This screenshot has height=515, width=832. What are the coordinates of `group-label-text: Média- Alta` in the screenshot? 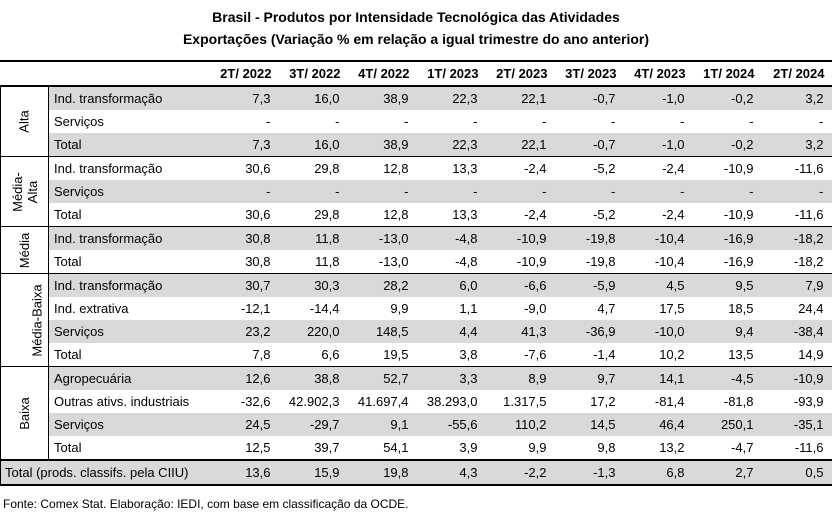 It's located at (25, 192).